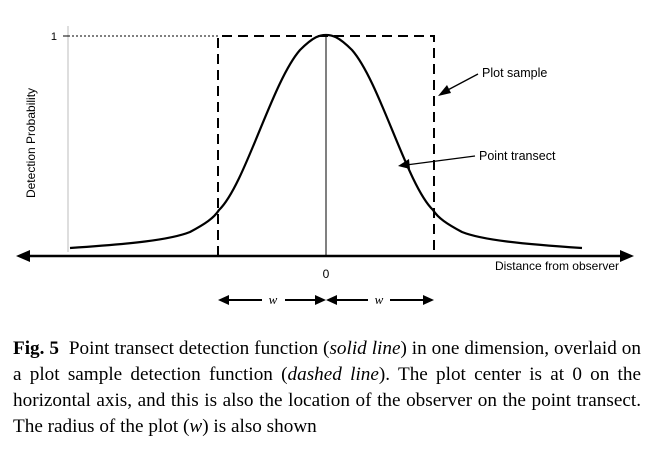  I want to click on radius-left-label: w, so click(273, 299).